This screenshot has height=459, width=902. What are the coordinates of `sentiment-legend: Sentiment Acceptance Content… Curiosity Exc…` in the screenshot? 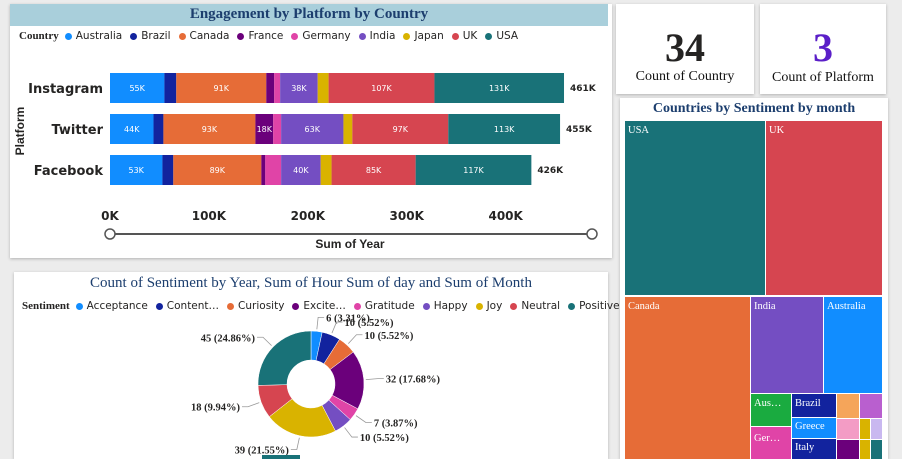 It's located at (325, 306).